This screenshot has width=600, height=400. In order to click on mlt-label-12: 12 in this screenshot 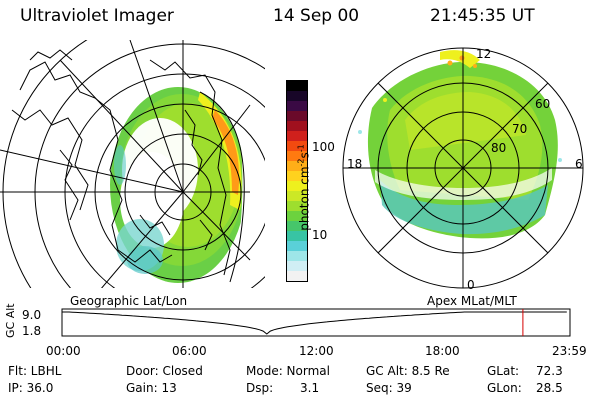, I will do `click(484, 54)`.